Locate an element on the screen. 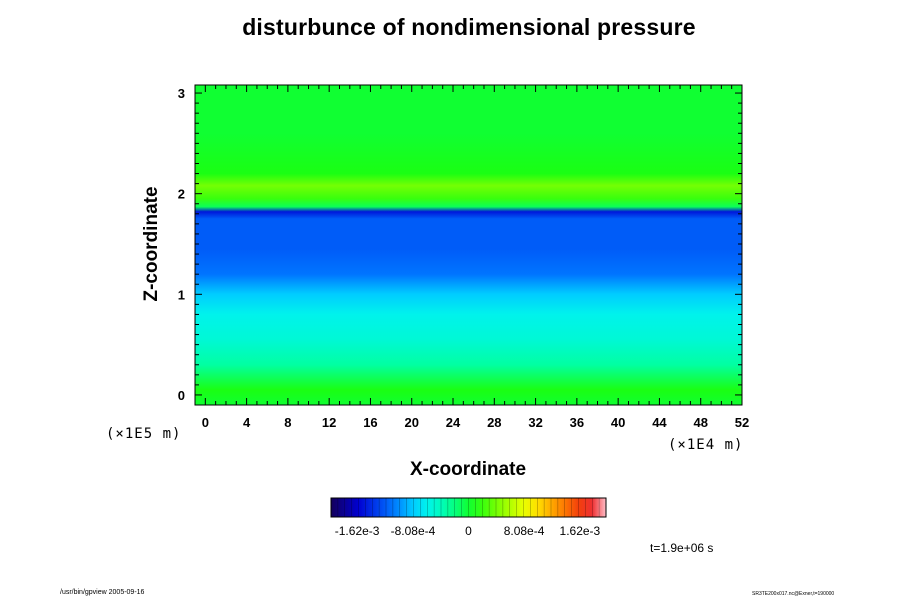  colorbar-tick-label: -1.62e-3 is located at coordinates (357, 531).